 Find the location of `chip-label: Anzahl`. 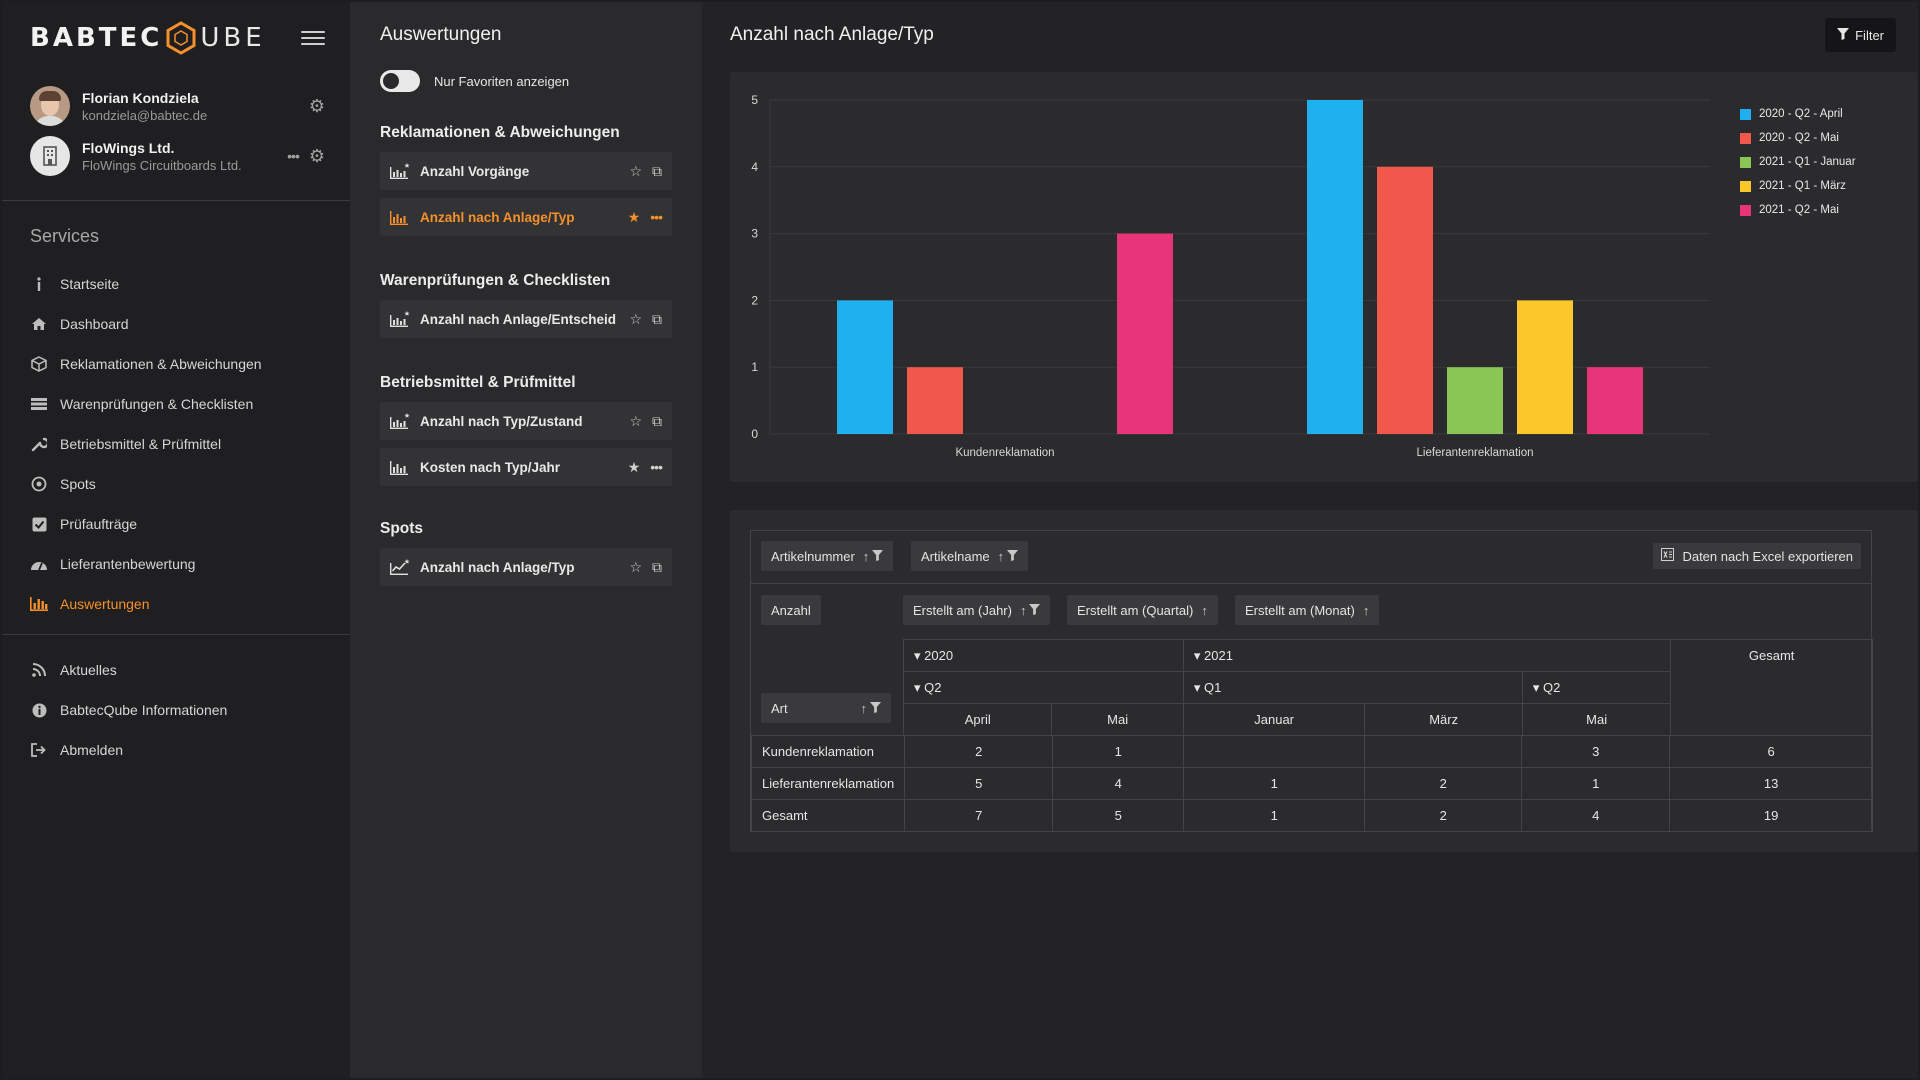

chip-label: Anzahl is located at coordinates (791, 610).